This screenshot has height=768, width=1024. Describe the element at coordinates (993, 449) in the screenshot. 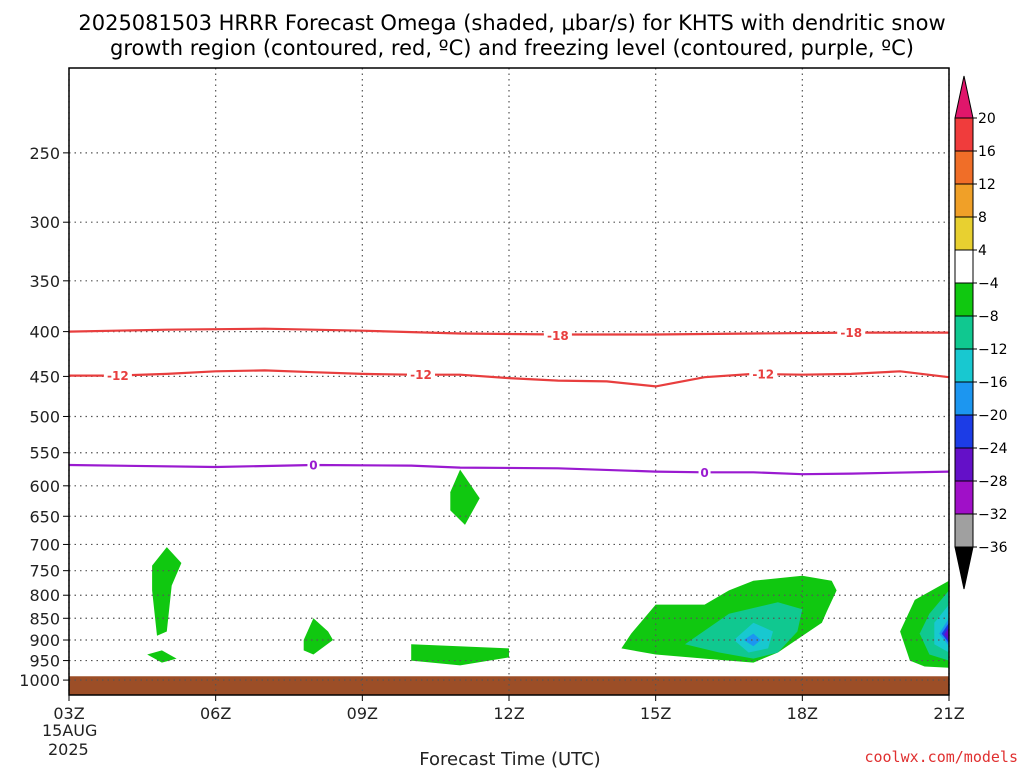

I see `colorbar-label: −24` at that location.